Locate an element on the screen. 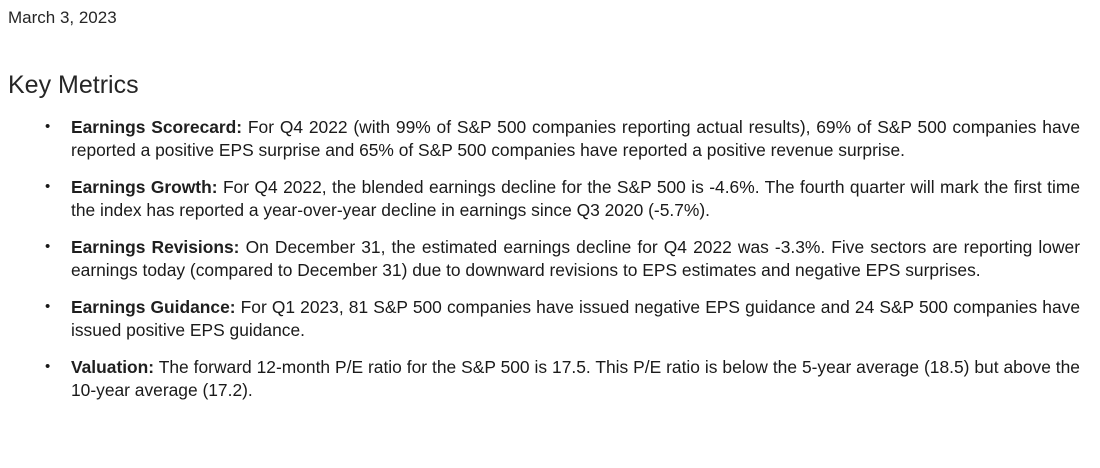 Image resolution: width=1100 pixels, height=468 pixels. metric-label: Earnings Revisions: is located at coordinates (155, 247).